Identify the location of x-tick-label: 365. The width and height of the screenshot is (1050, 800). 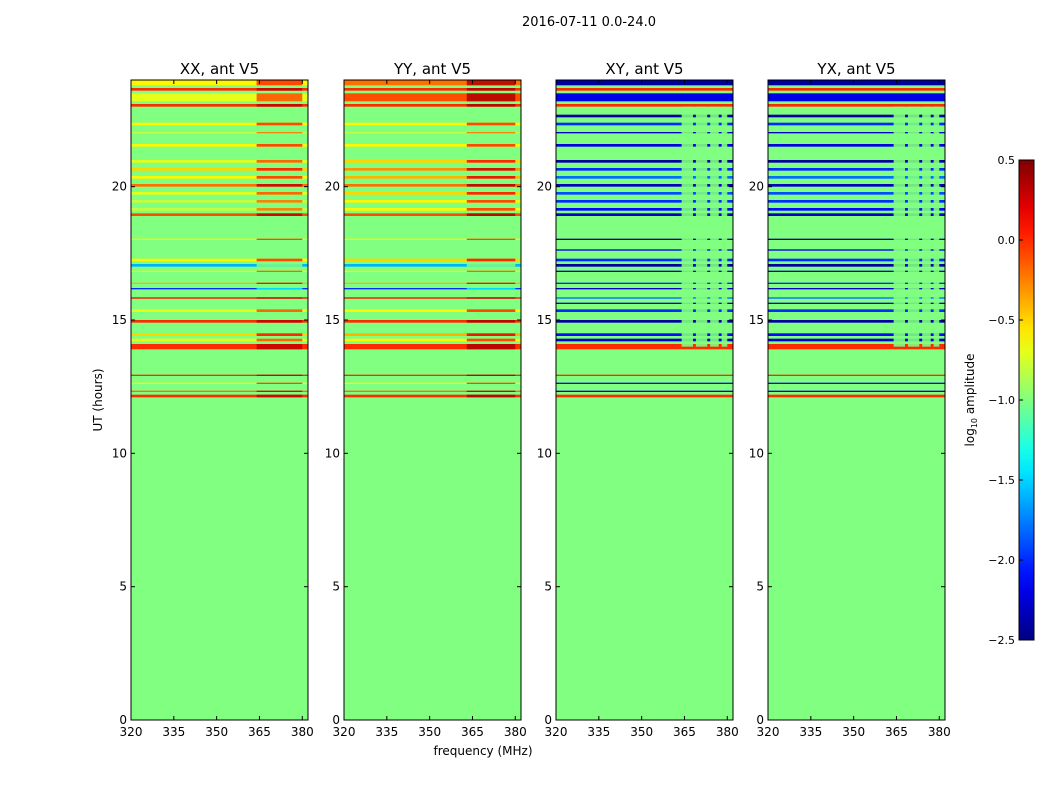
(259, 732).